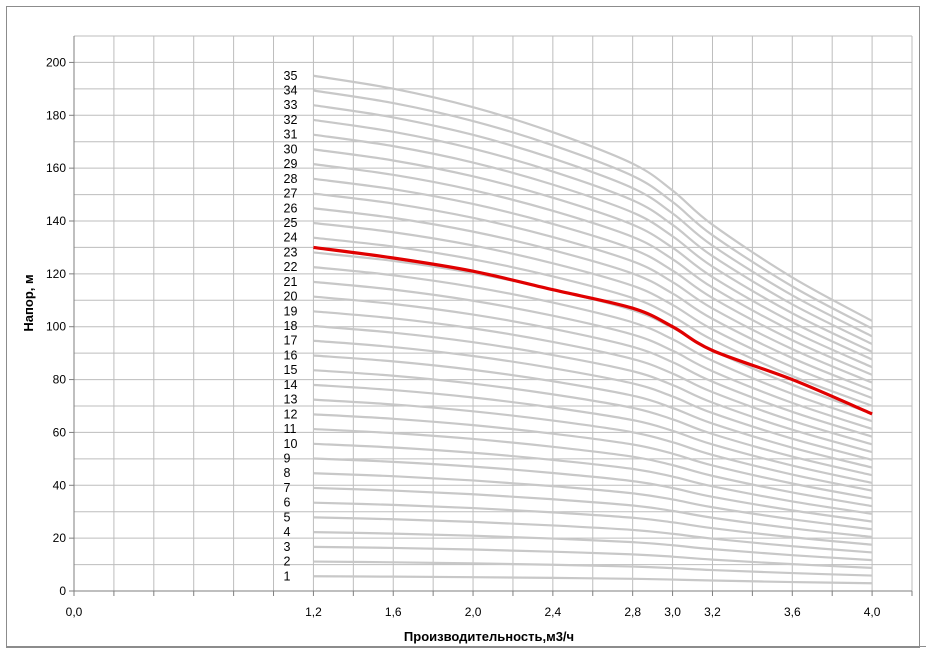 The height and width of the screenshot is (653, 926). I want to click on stage-number-label: 34, so click(291, 90).